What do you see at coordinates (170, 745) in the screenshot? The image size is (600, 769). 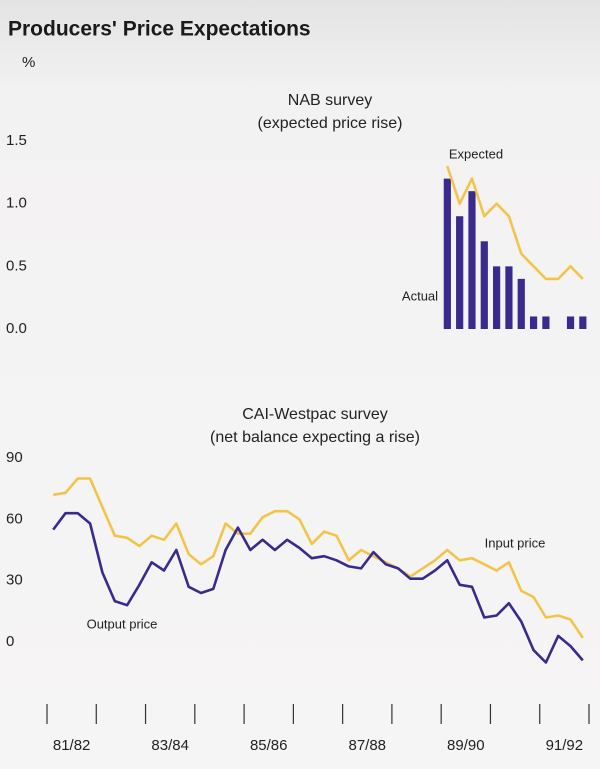 I see `x-tick-label: 83/84` at bounding box center [170, 745].